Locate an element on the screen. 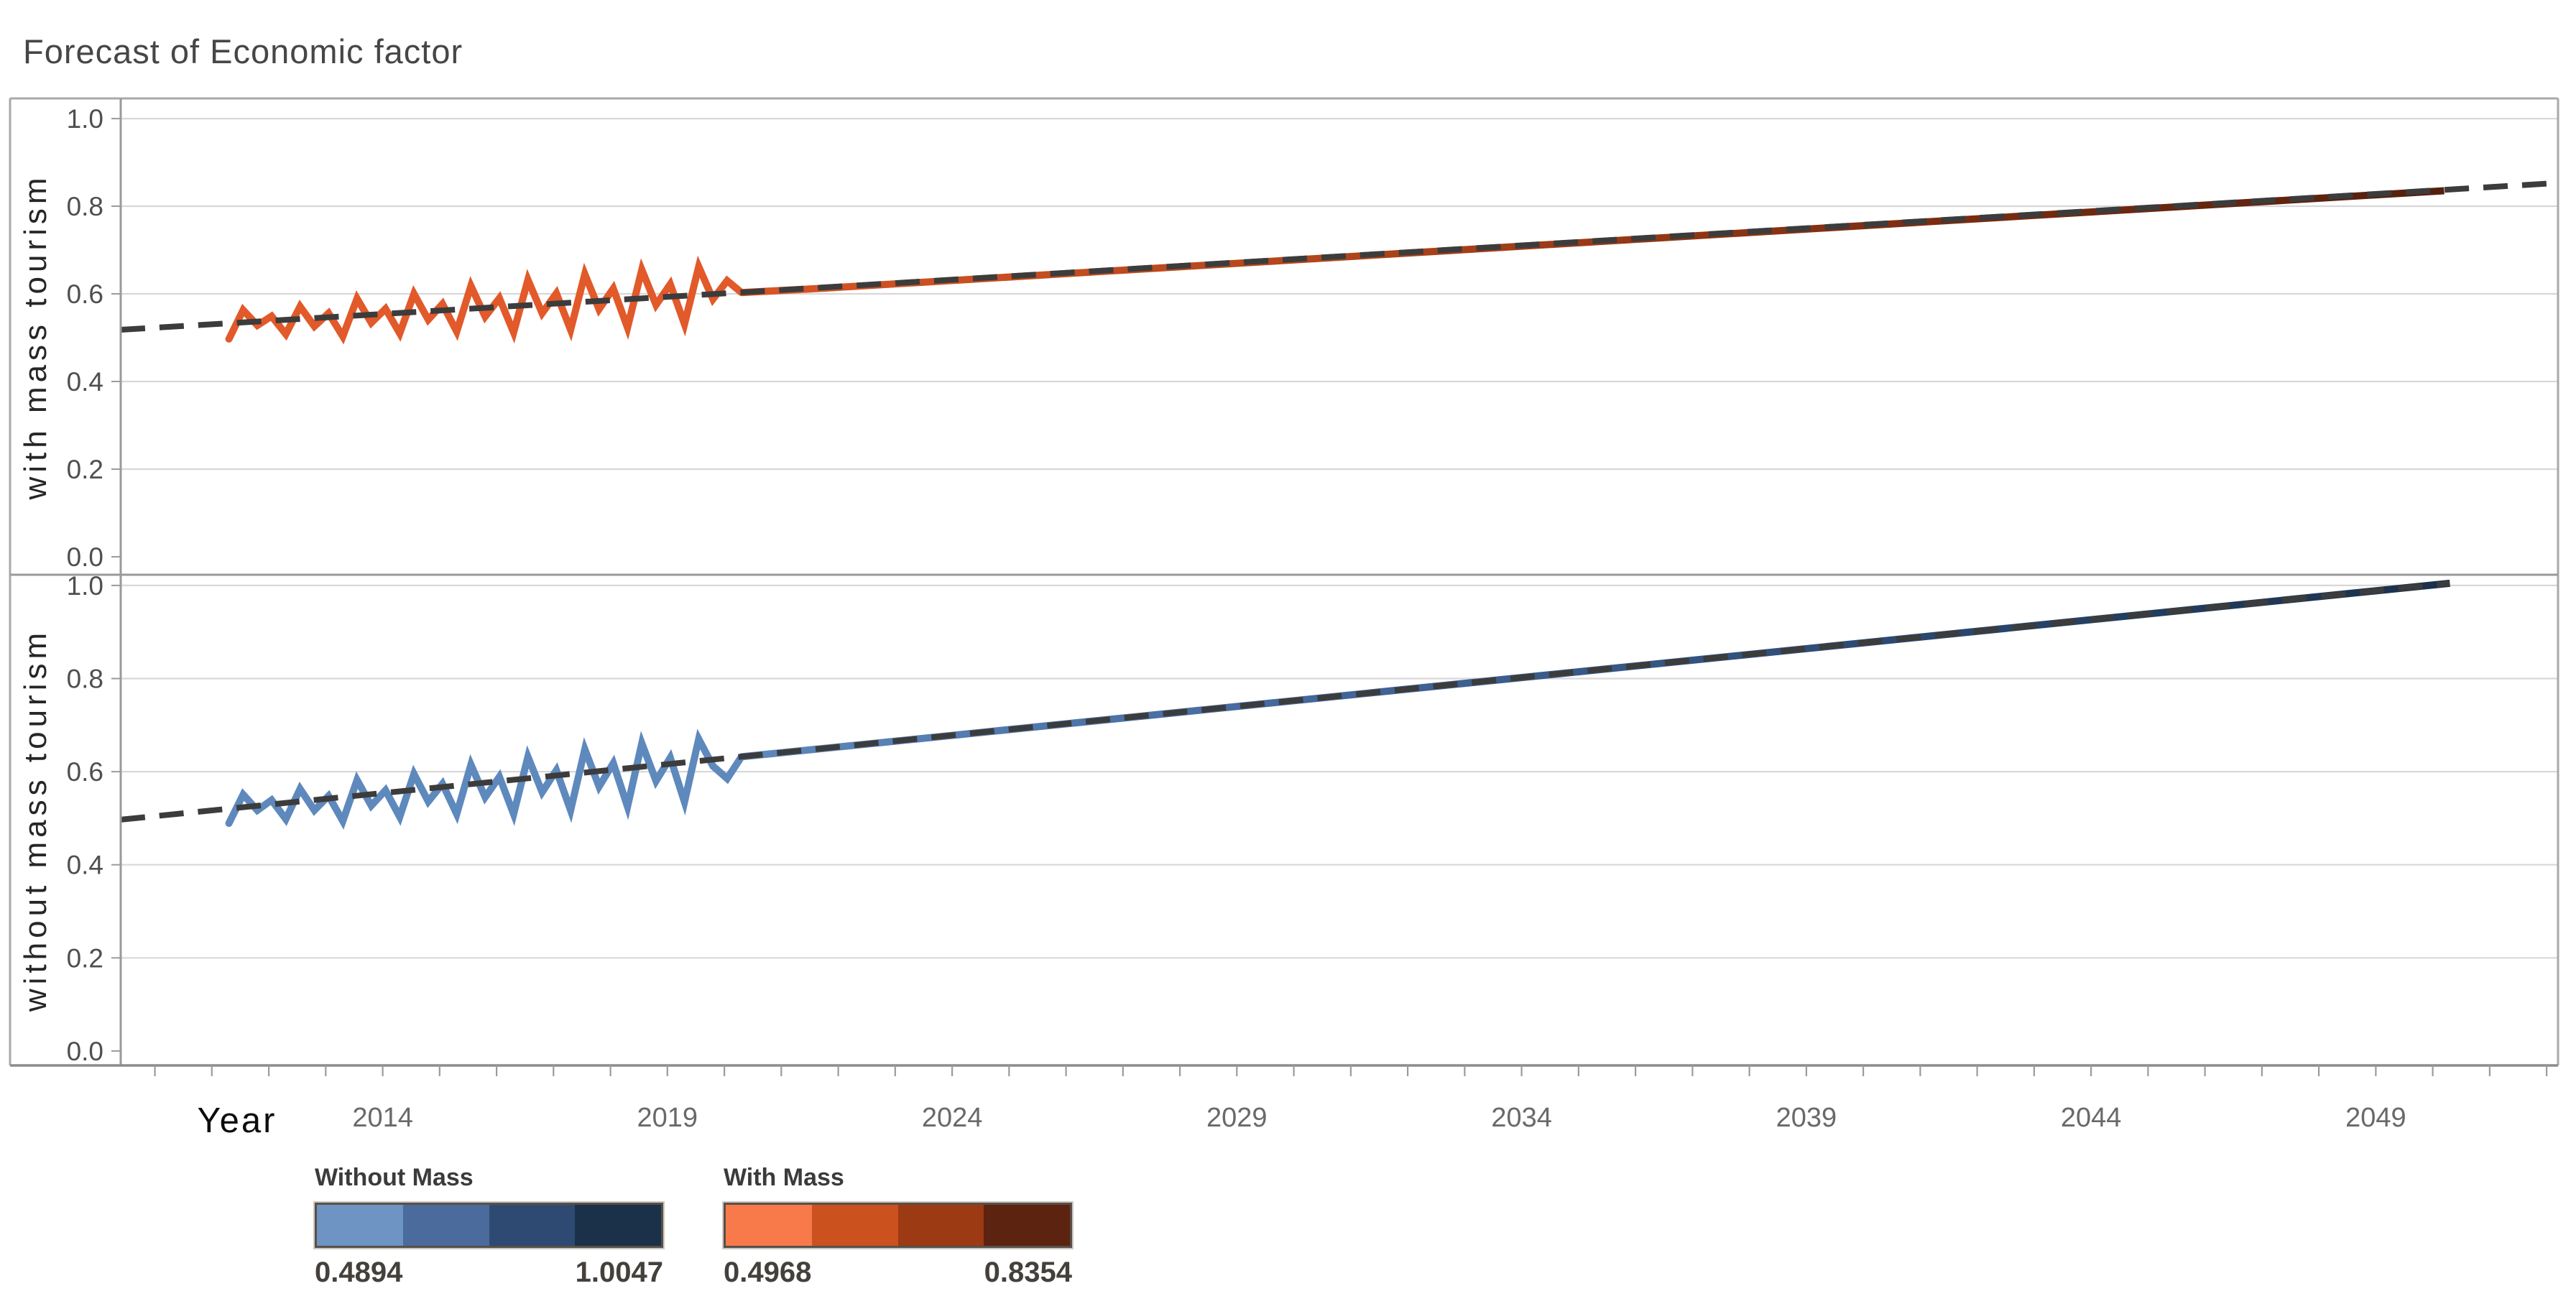 Image resolution: width=2576 pixels, height=1314 pixels. x-axis-title: Year is located at coordinates (237, 1120).